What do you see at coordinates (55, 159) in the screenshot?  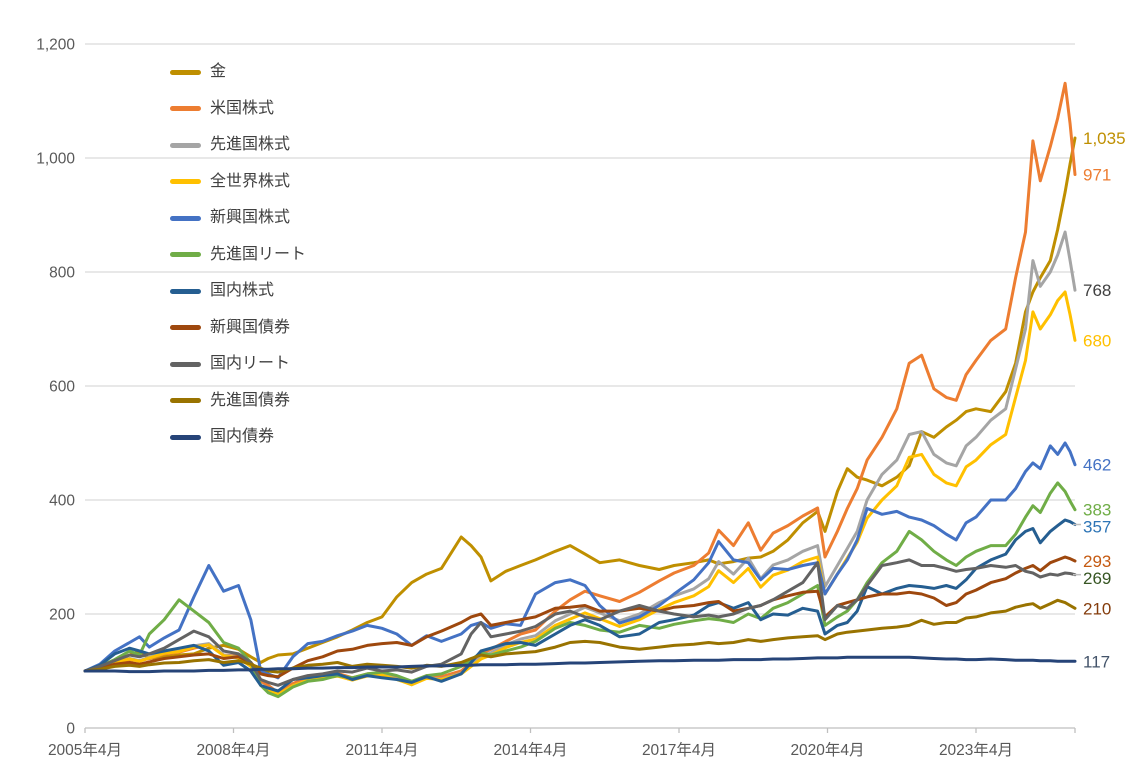 I see `y-axis-tick-label: 1,000` at bounding box center [55, 159].